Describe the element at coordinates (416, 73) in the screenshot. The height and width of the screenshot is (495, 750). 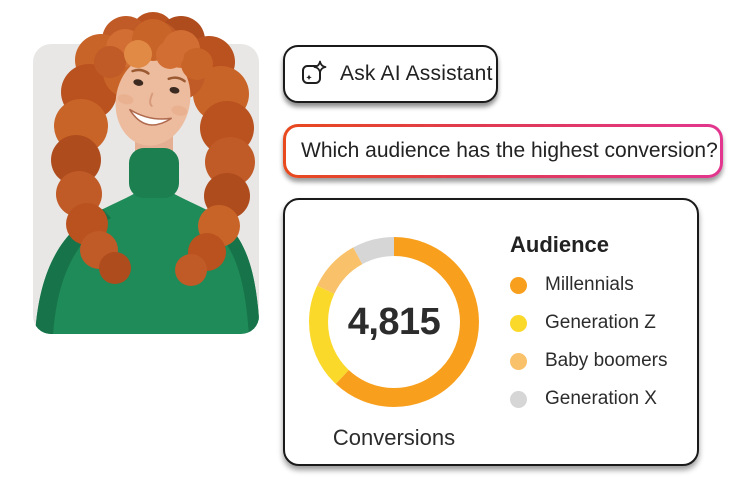
I see `ask-ai-label: Ask AI Assistant` at that location.